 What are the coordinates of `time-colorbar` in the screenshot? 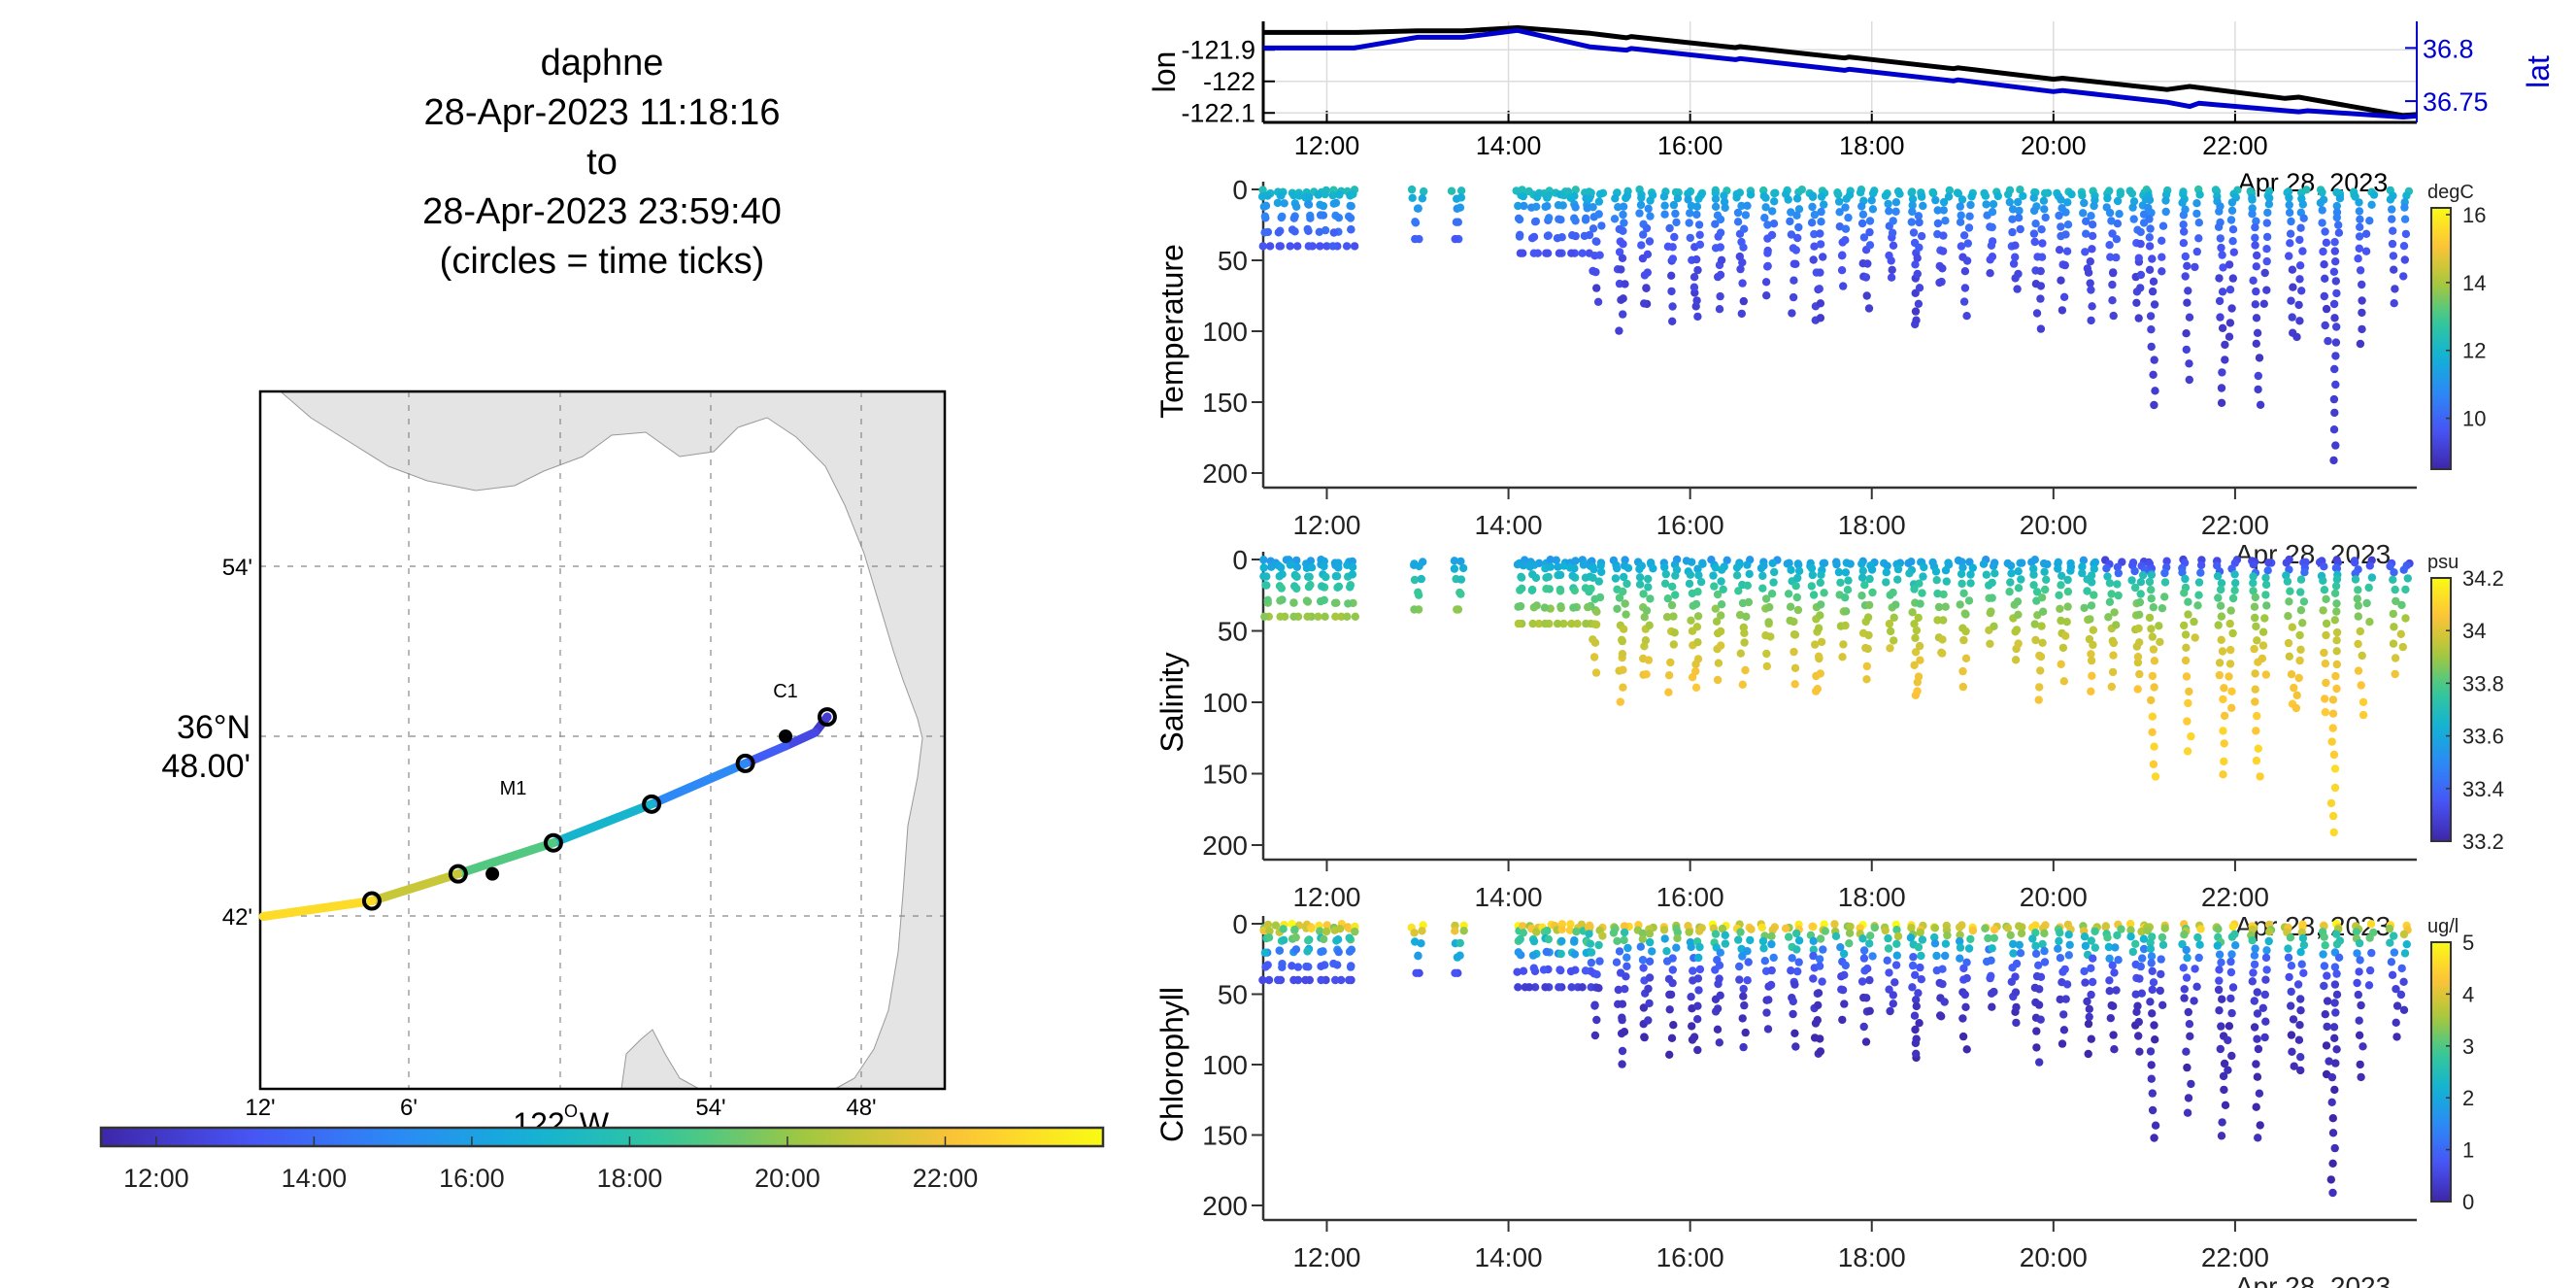 It's located at (602, 1137).